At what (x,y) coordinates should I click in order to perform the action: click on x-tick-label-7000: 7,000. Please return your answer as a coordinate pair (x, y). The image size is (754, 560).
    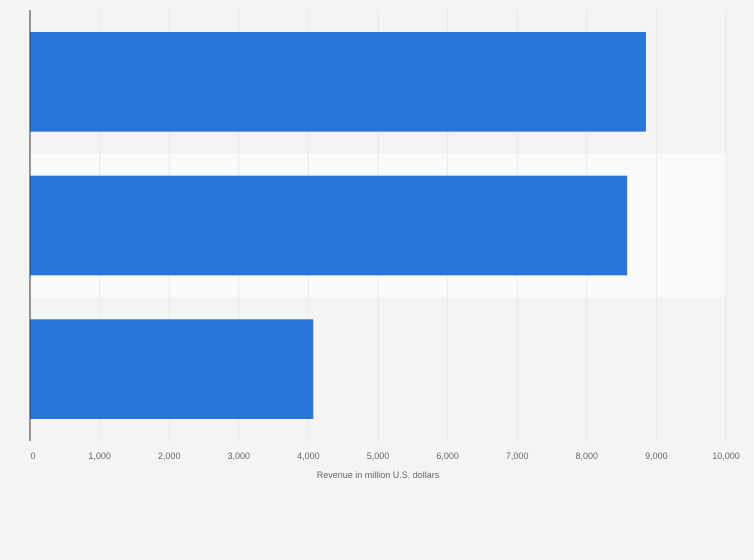
    Looking at the image, I should click on (517, 456).